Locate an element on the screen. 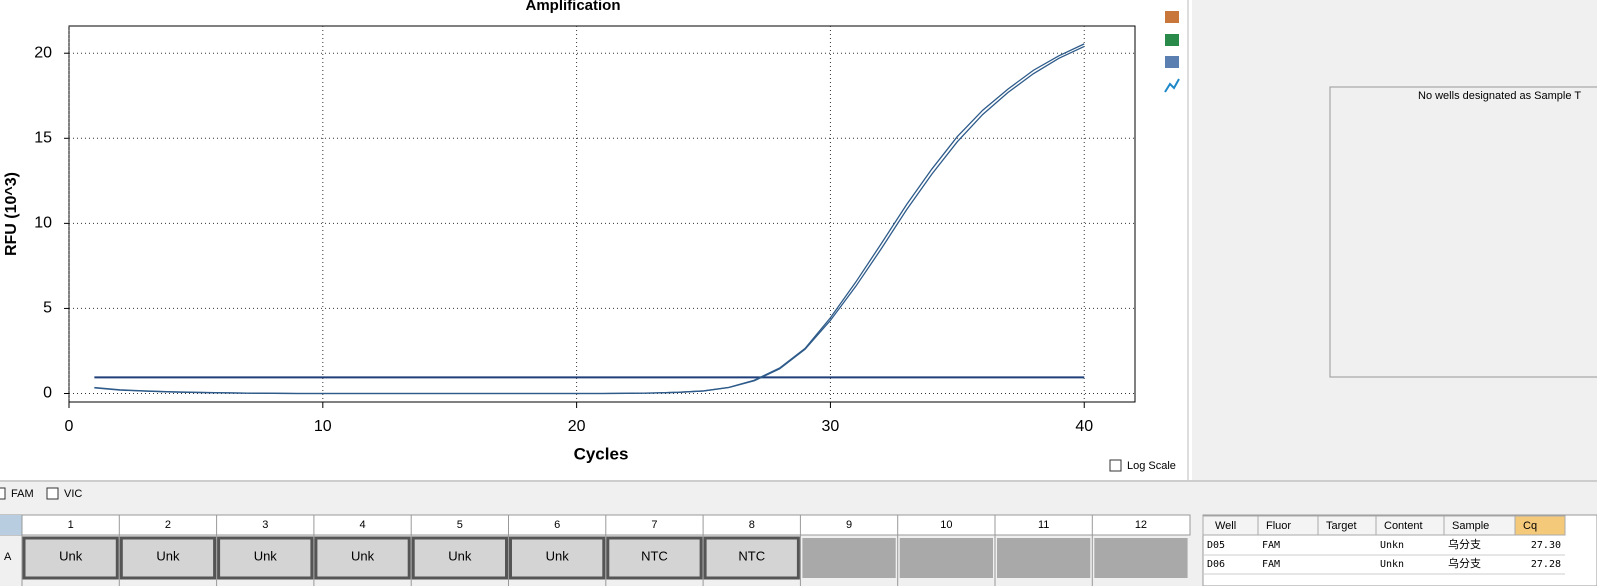  y-axis-label: RFU (10^3) is located at coordinates (11, 214).